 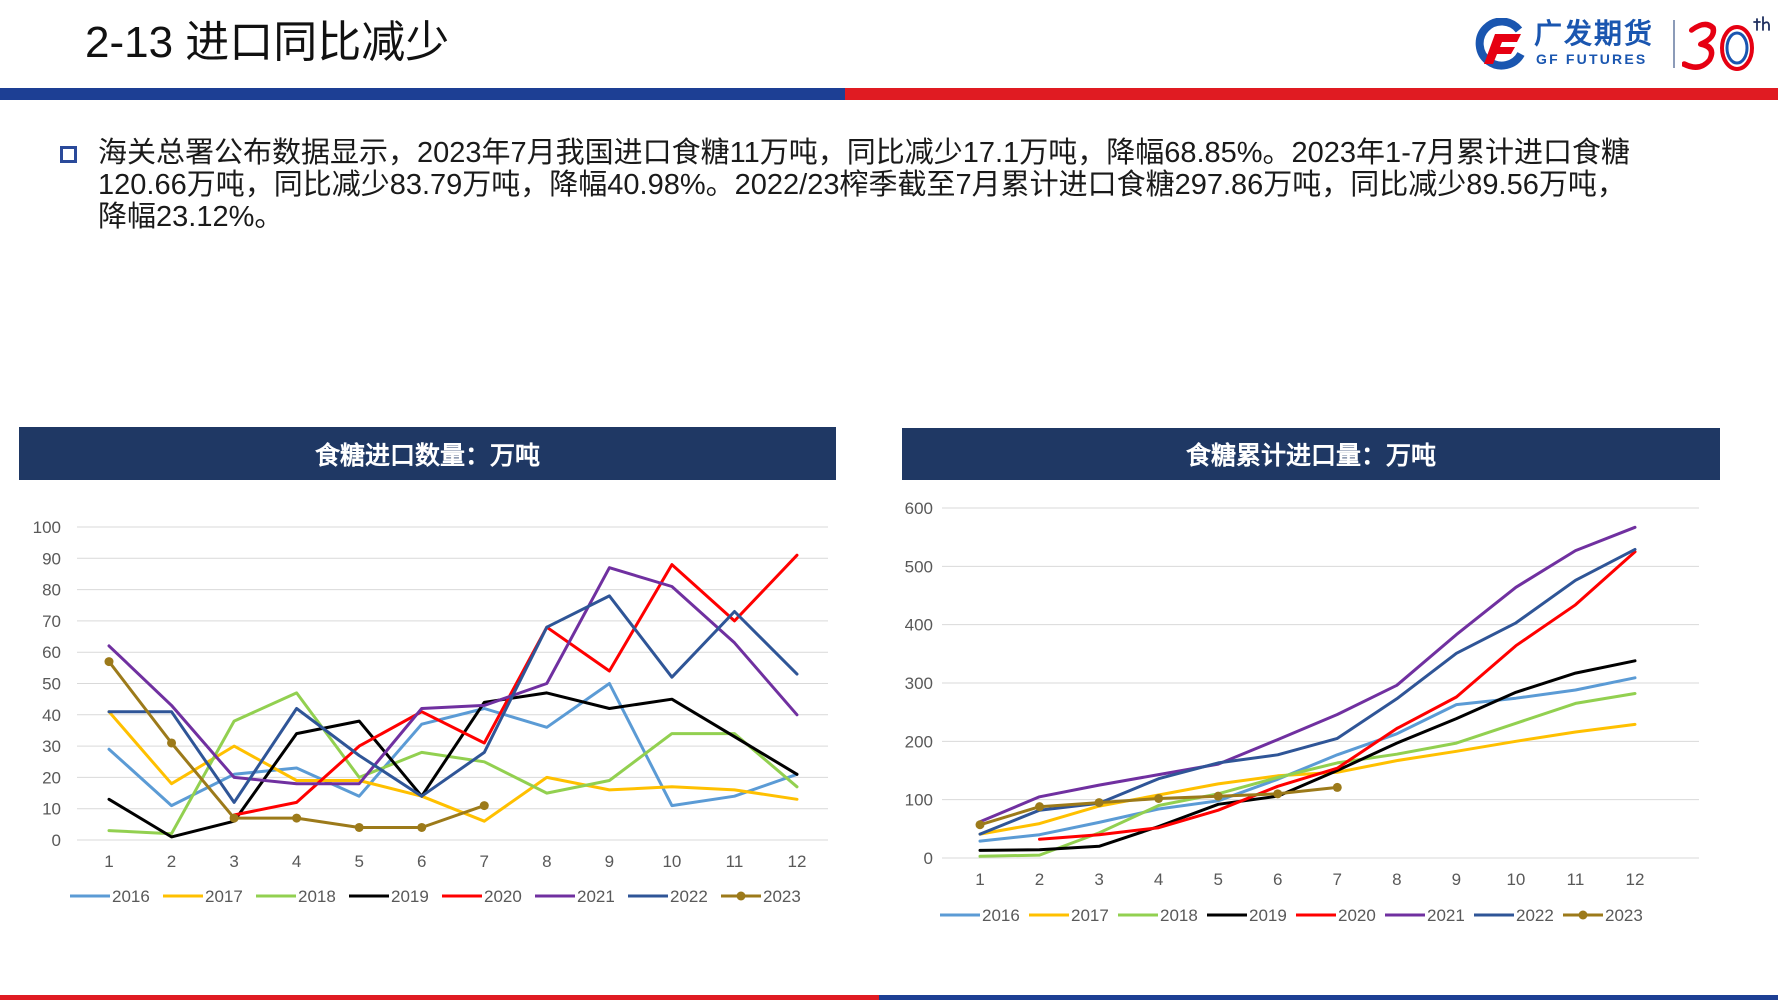 I want to click on y-tick-label: 400, so click(x=919, y=625).